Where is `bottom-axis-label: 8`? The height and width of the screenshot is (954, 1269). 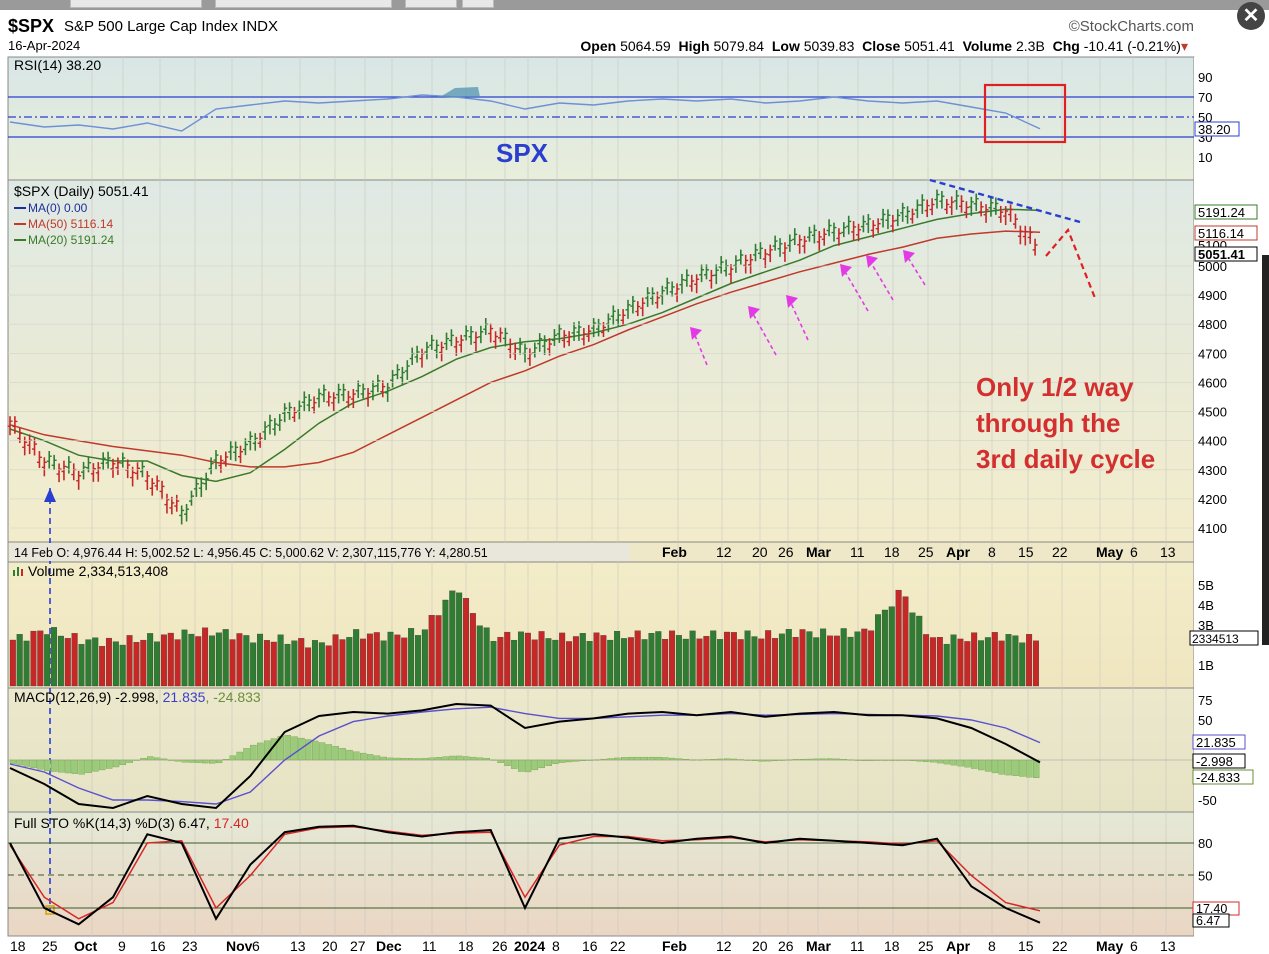
bottom-axis-label: 8 is located at coordinates (556, 946).